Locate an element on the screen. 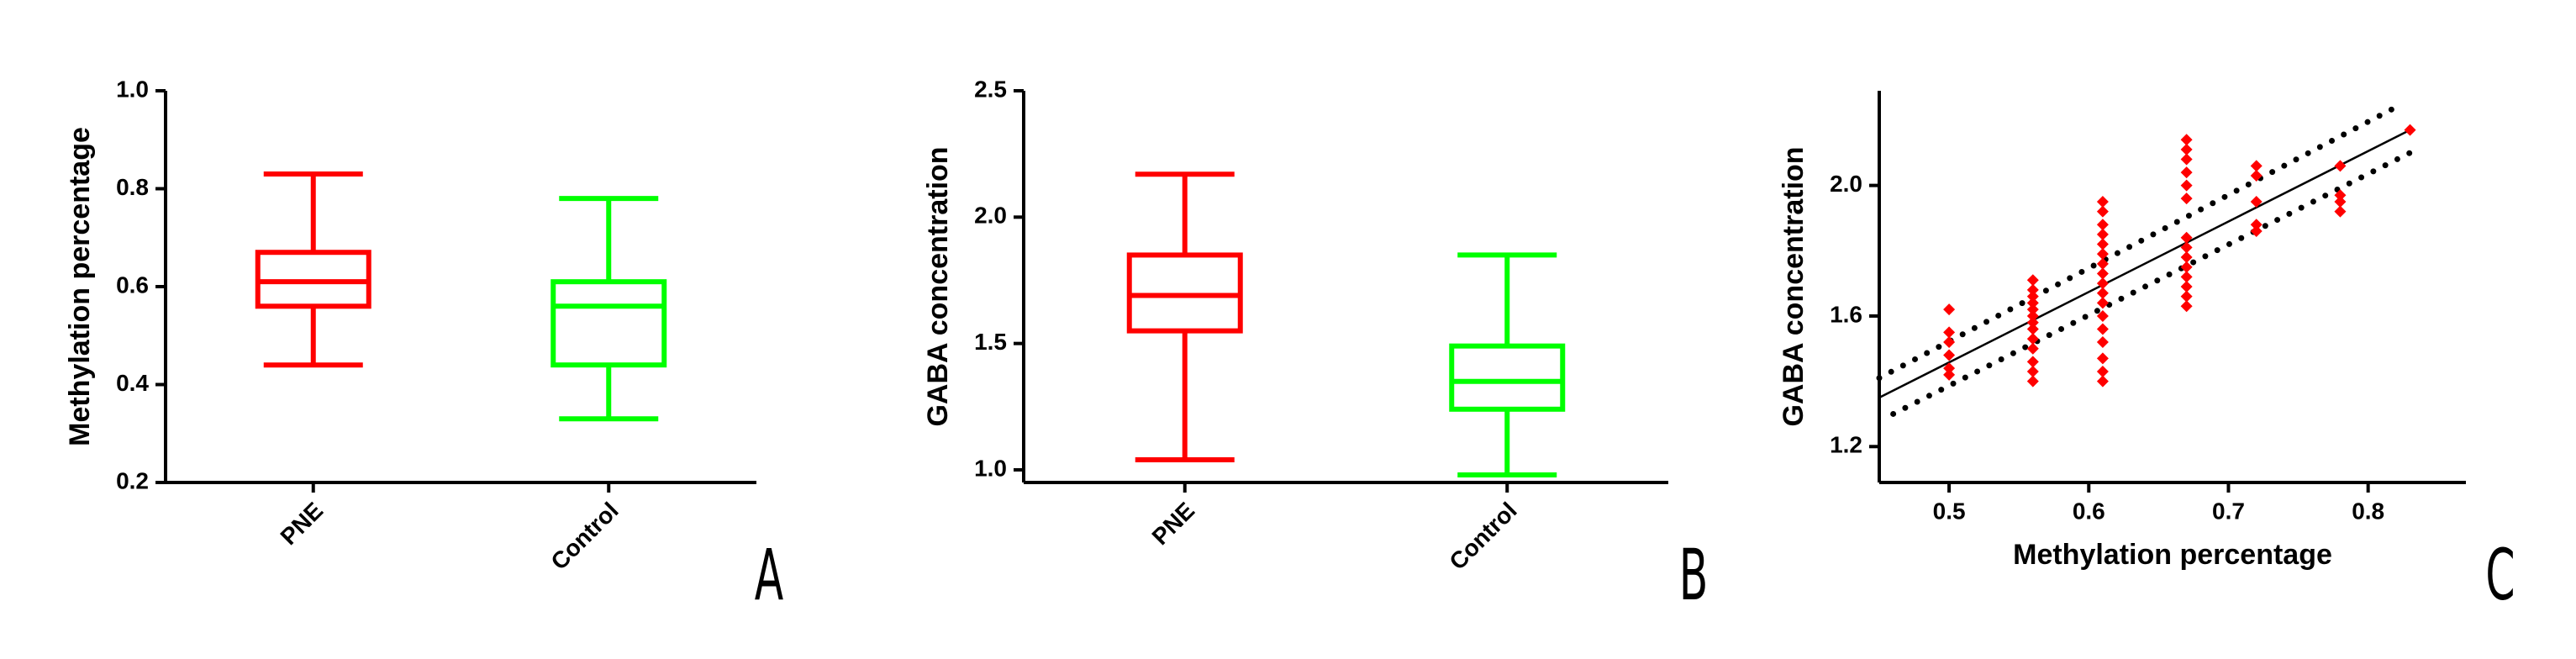  y-tick-label: 1.6 is located at coordinates (1846, 314).